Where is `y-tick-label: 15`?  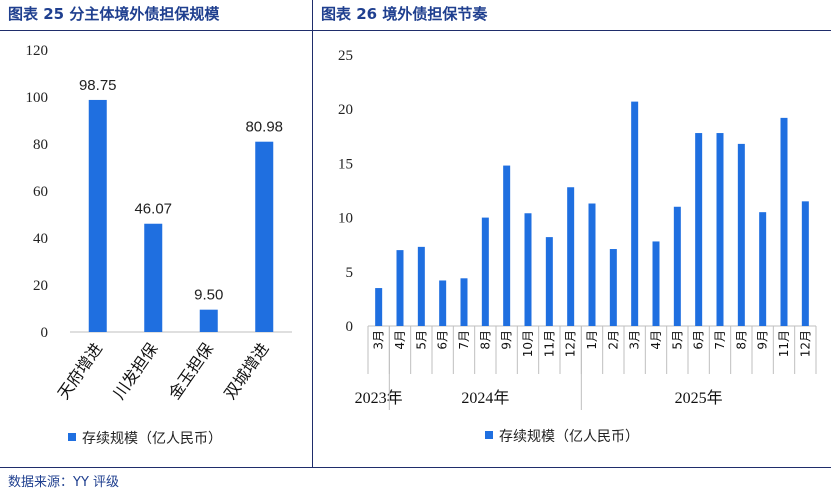 y-tick-label: 15 is located at coordinates (345, 164).